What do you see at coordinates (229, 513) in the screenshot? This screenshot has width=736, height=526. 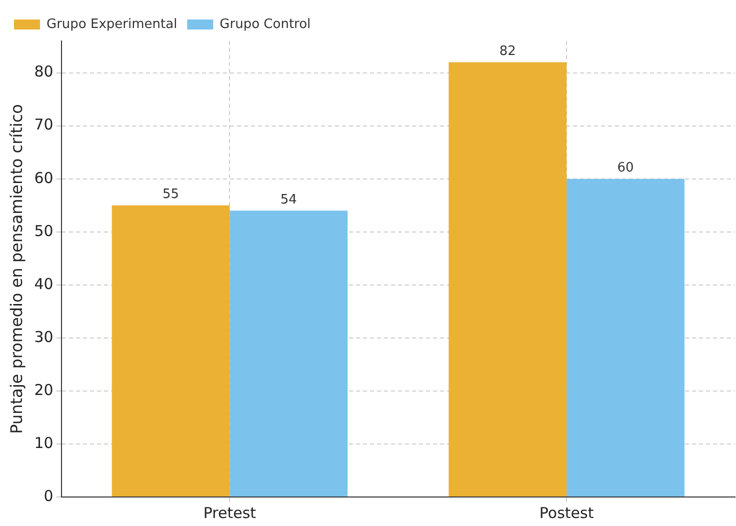 I see `x-tick-label: Pretest` at bounding box center [229, 513].